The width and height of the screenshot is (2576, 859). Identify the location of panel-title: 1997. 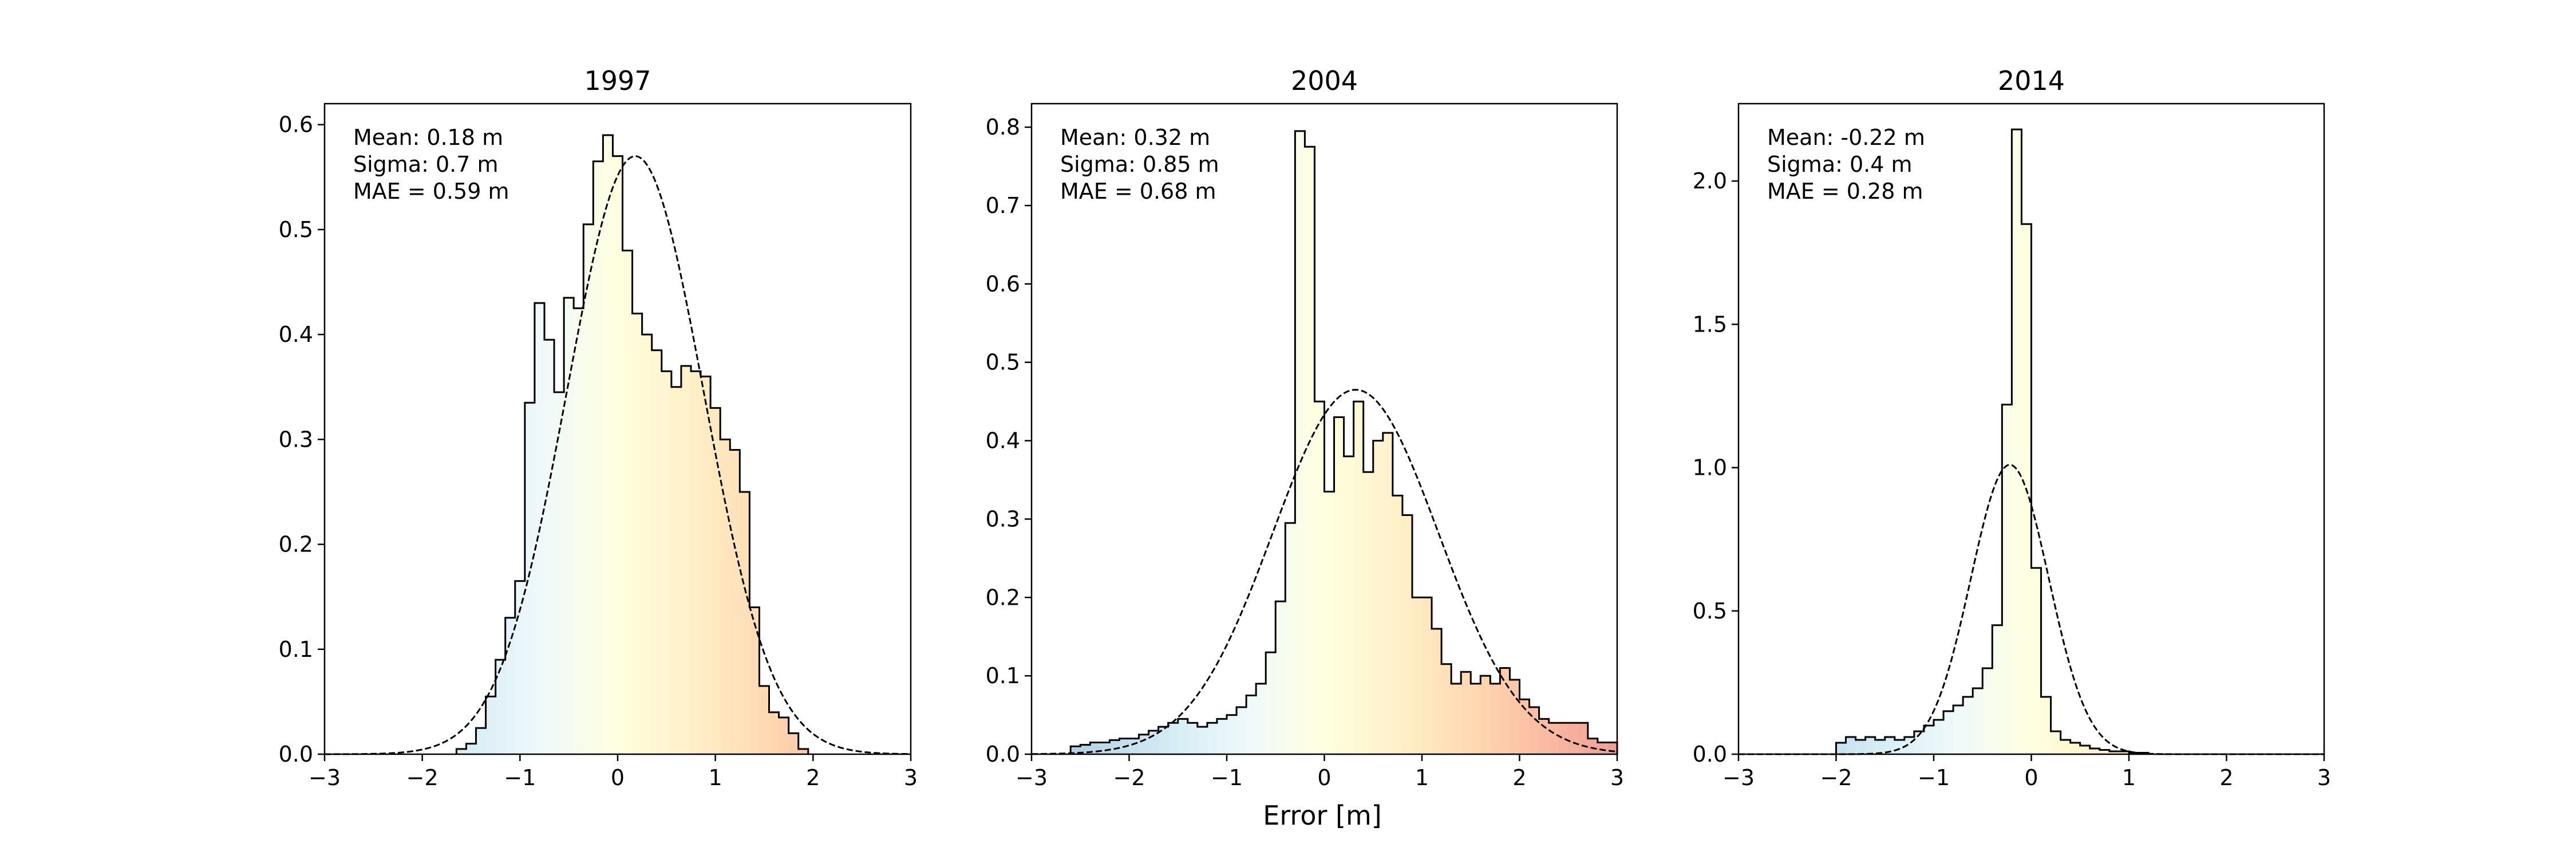
(617, 80).